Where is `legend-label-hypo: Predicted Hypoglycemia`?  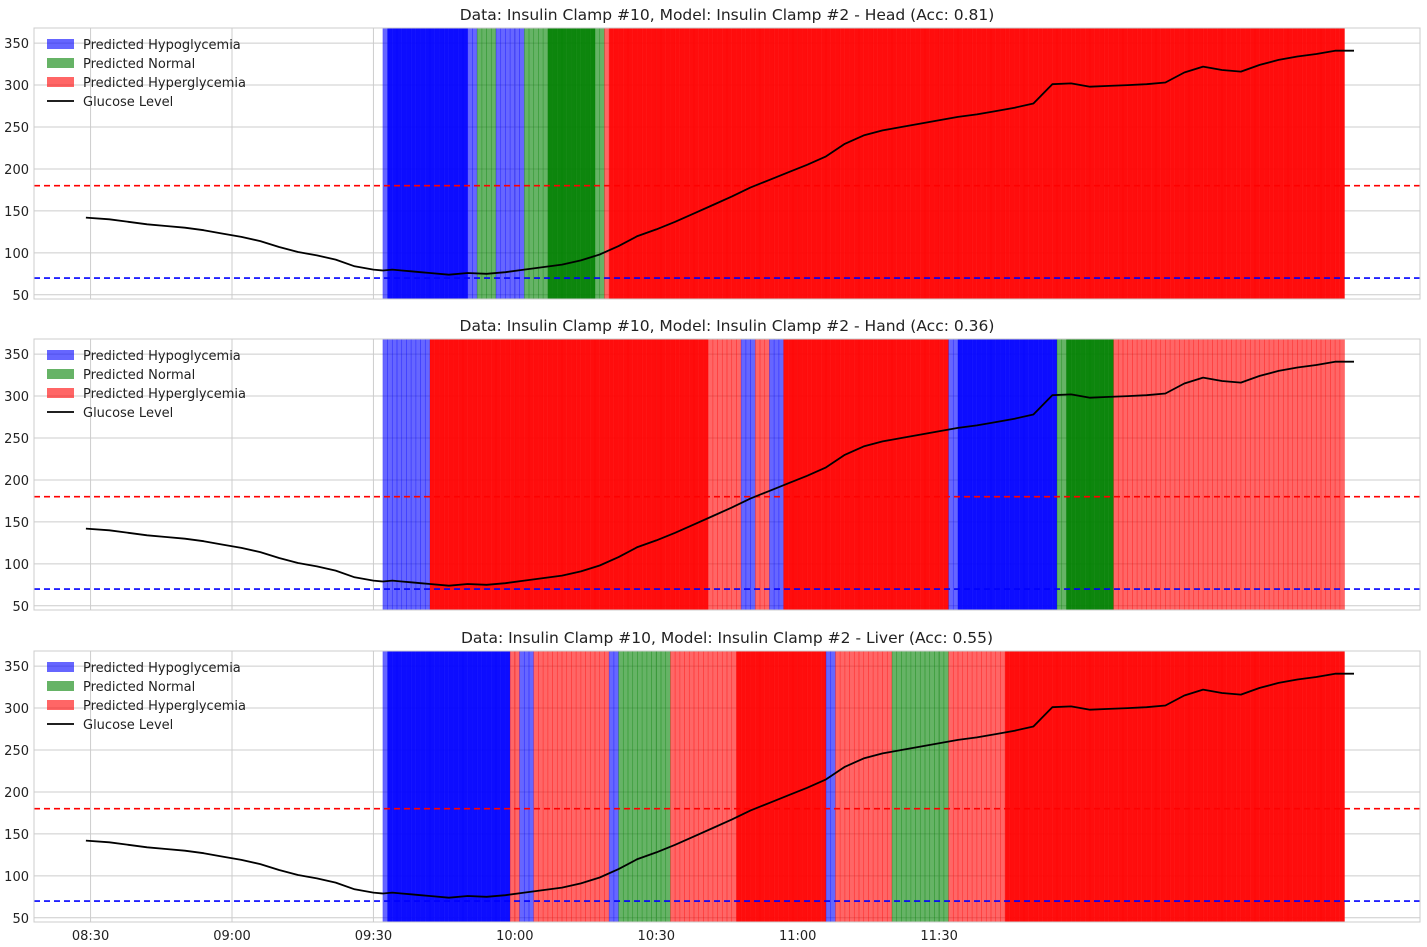
legend-label-hypo: Predicted Hypoglycemia is located at coordinates (162, 356).